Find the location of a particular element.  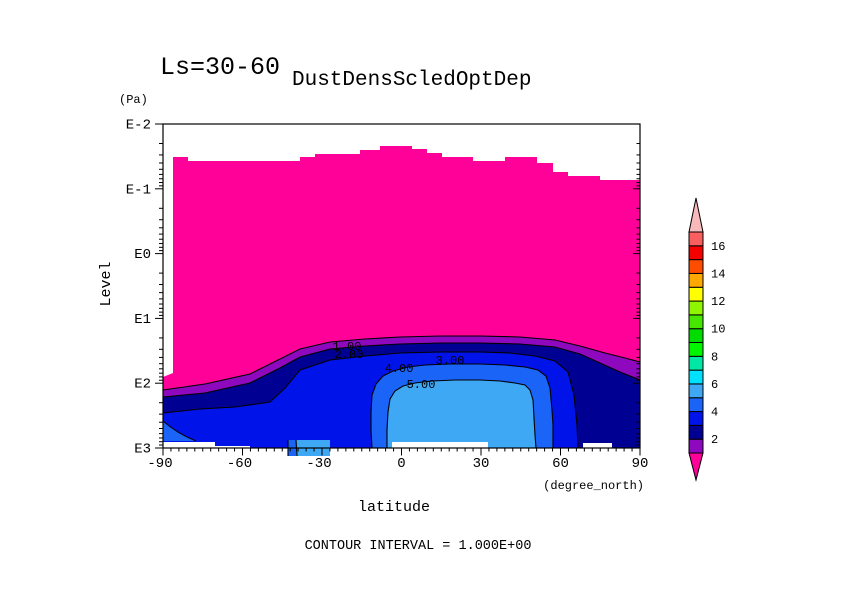

contour-labels: 1.002.00 3.00 4.00 5.00 is located at coordinates (399, 366).